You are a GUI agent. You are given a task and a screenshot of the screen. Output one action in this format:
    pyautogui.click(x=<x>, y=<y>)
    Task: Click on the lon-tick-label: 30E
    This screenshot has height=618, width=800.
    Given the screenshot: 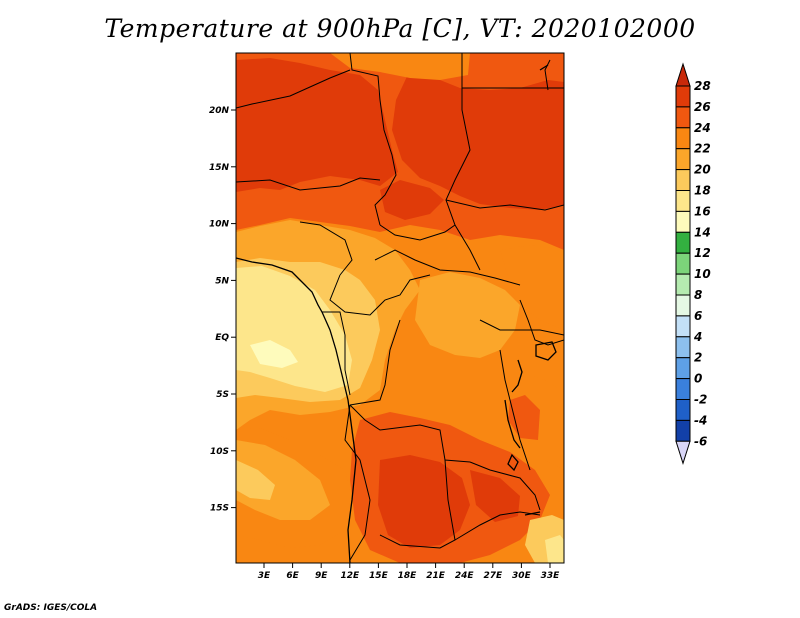 What is the action you would take?
    pyautogui.click(x=522, y=576)
    